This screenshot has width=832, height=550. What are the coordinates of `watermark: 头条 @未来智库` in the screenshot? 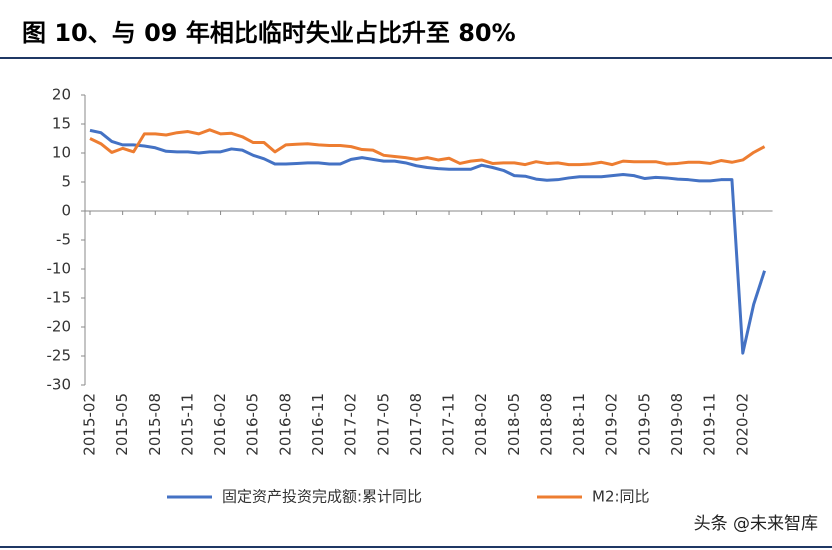 It's located at (756, 524).